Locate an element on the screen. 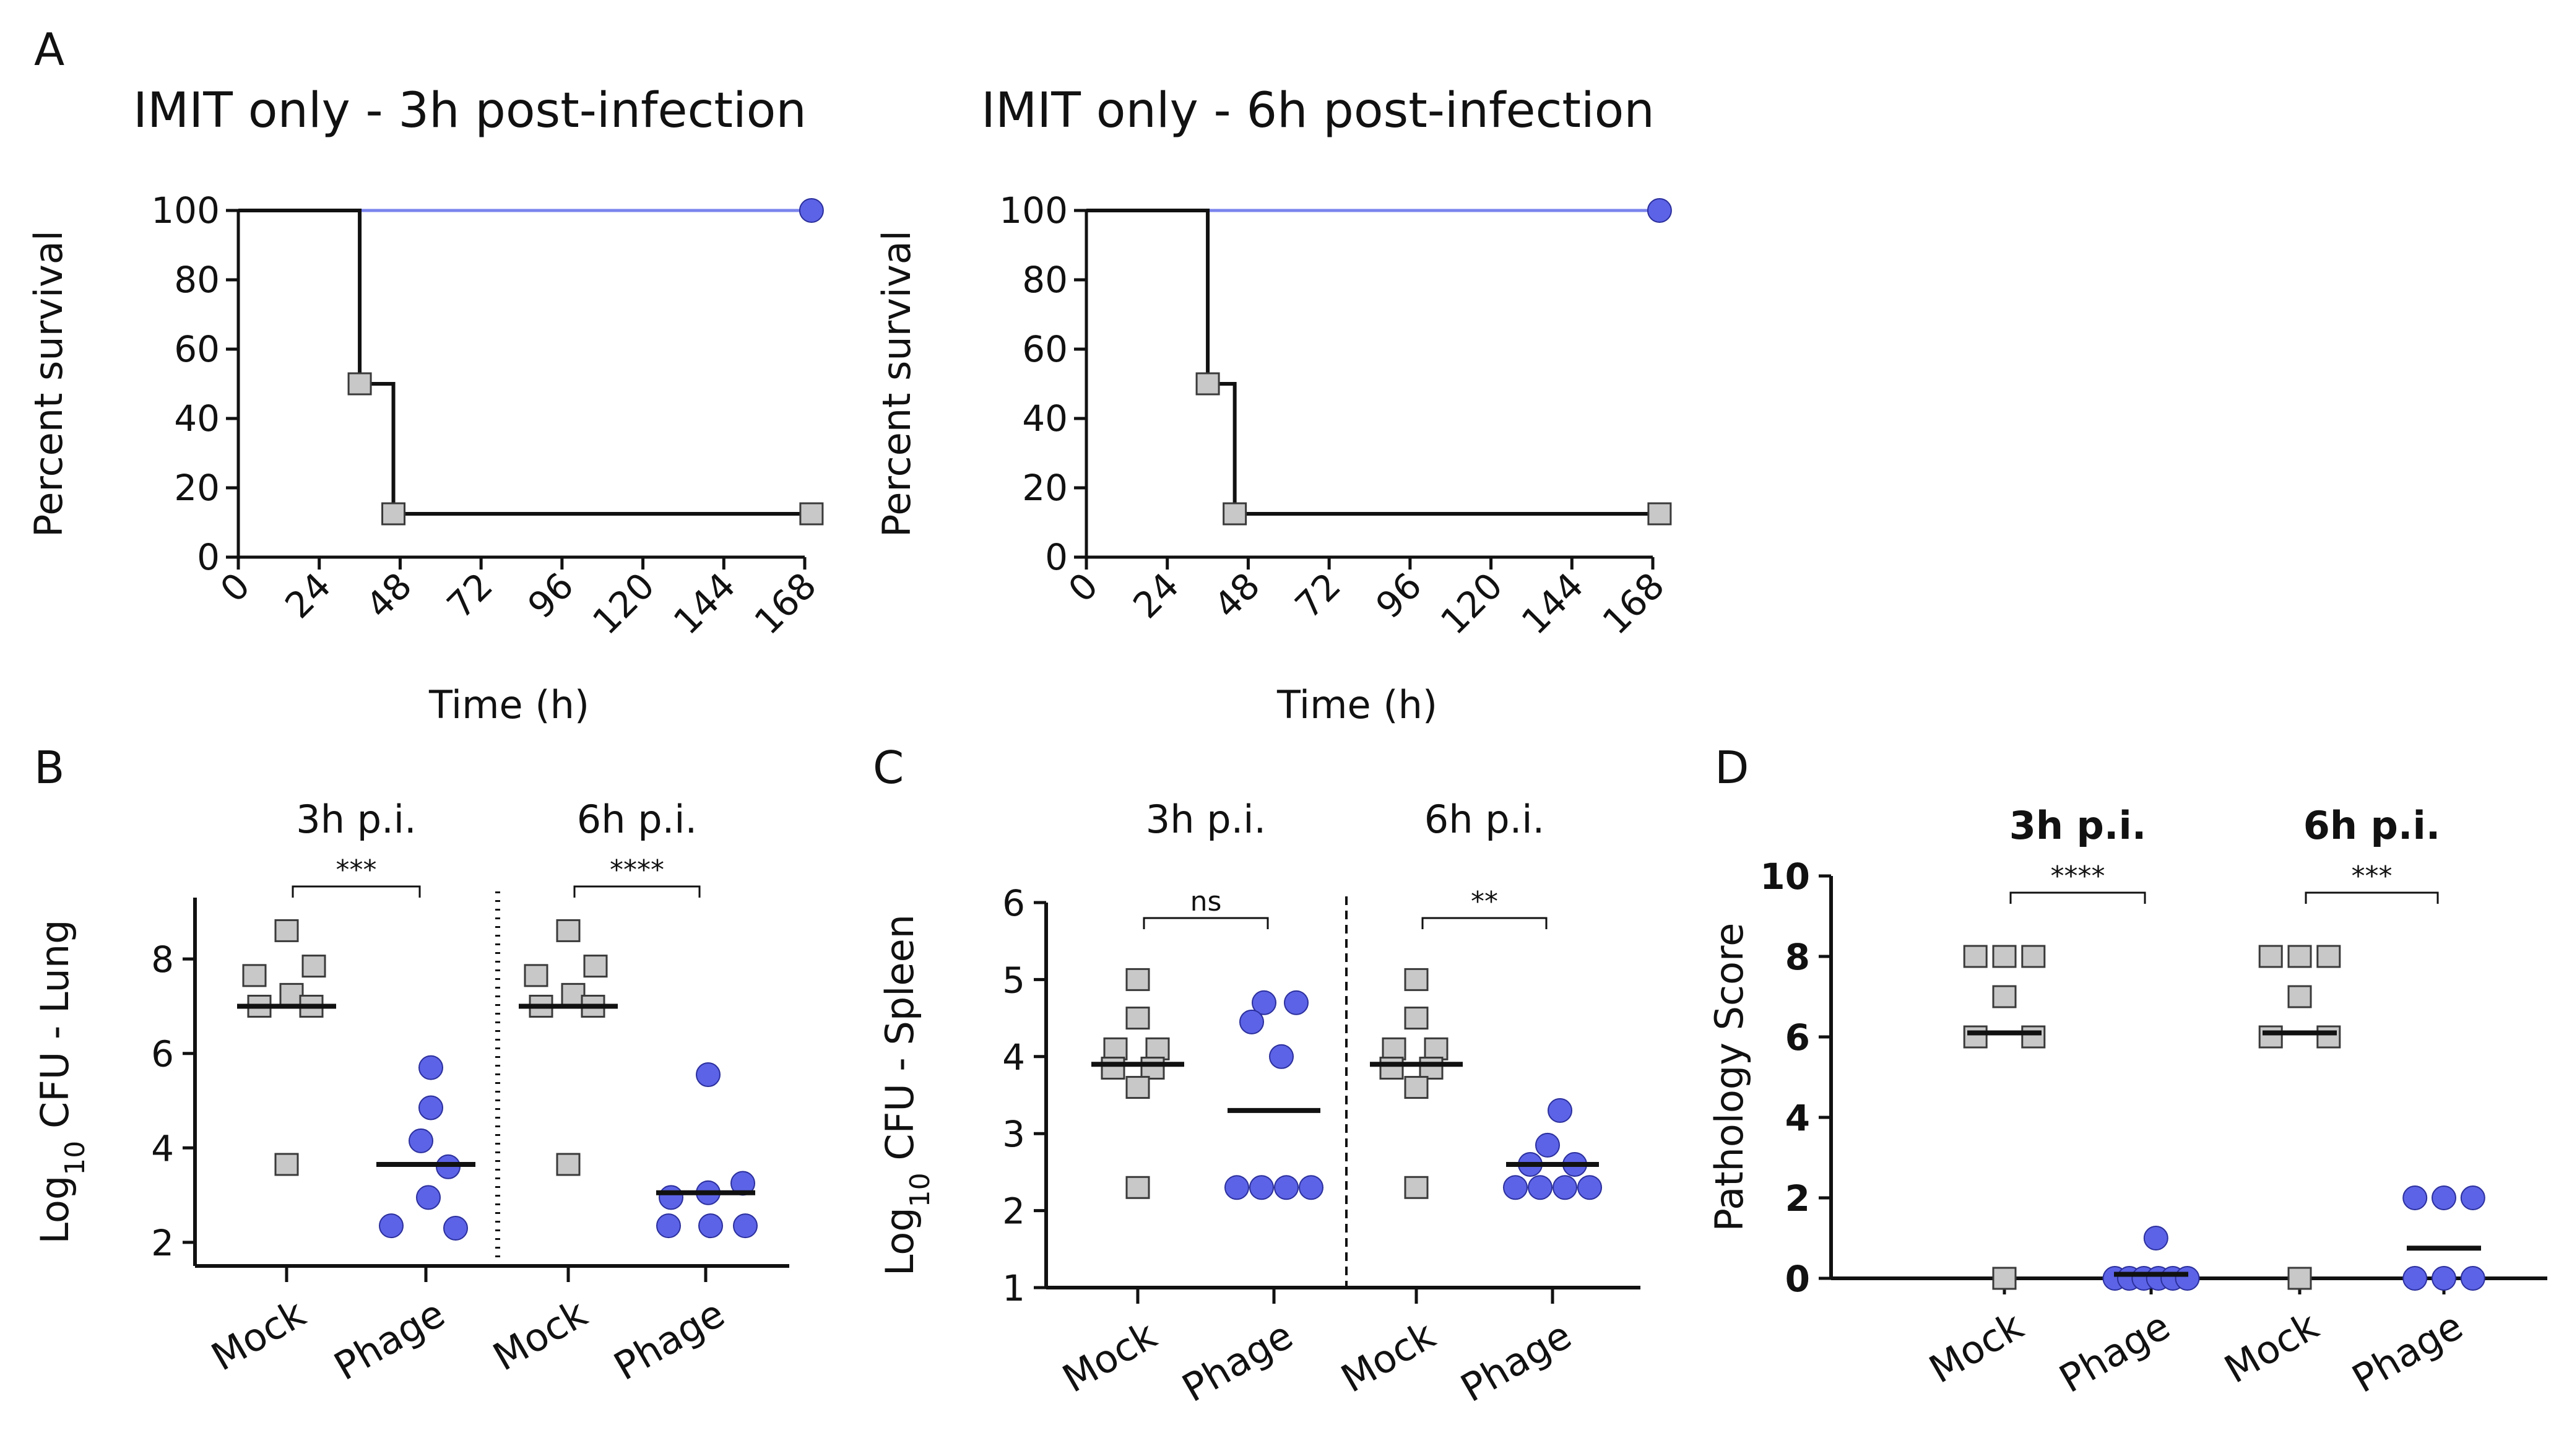 The width and height of the screenshot is (2564, 1456). y-axis-title: Log10 CFU - Lung is located at coordinates (62, 1082).